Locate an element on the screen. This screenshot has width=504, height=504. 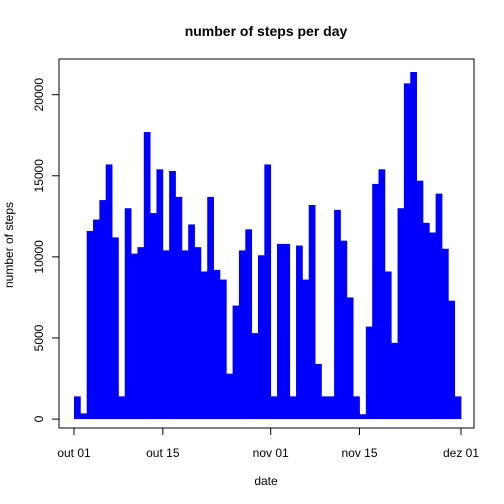
y-axis-label: number of steps is located at coordinates (9, 245).